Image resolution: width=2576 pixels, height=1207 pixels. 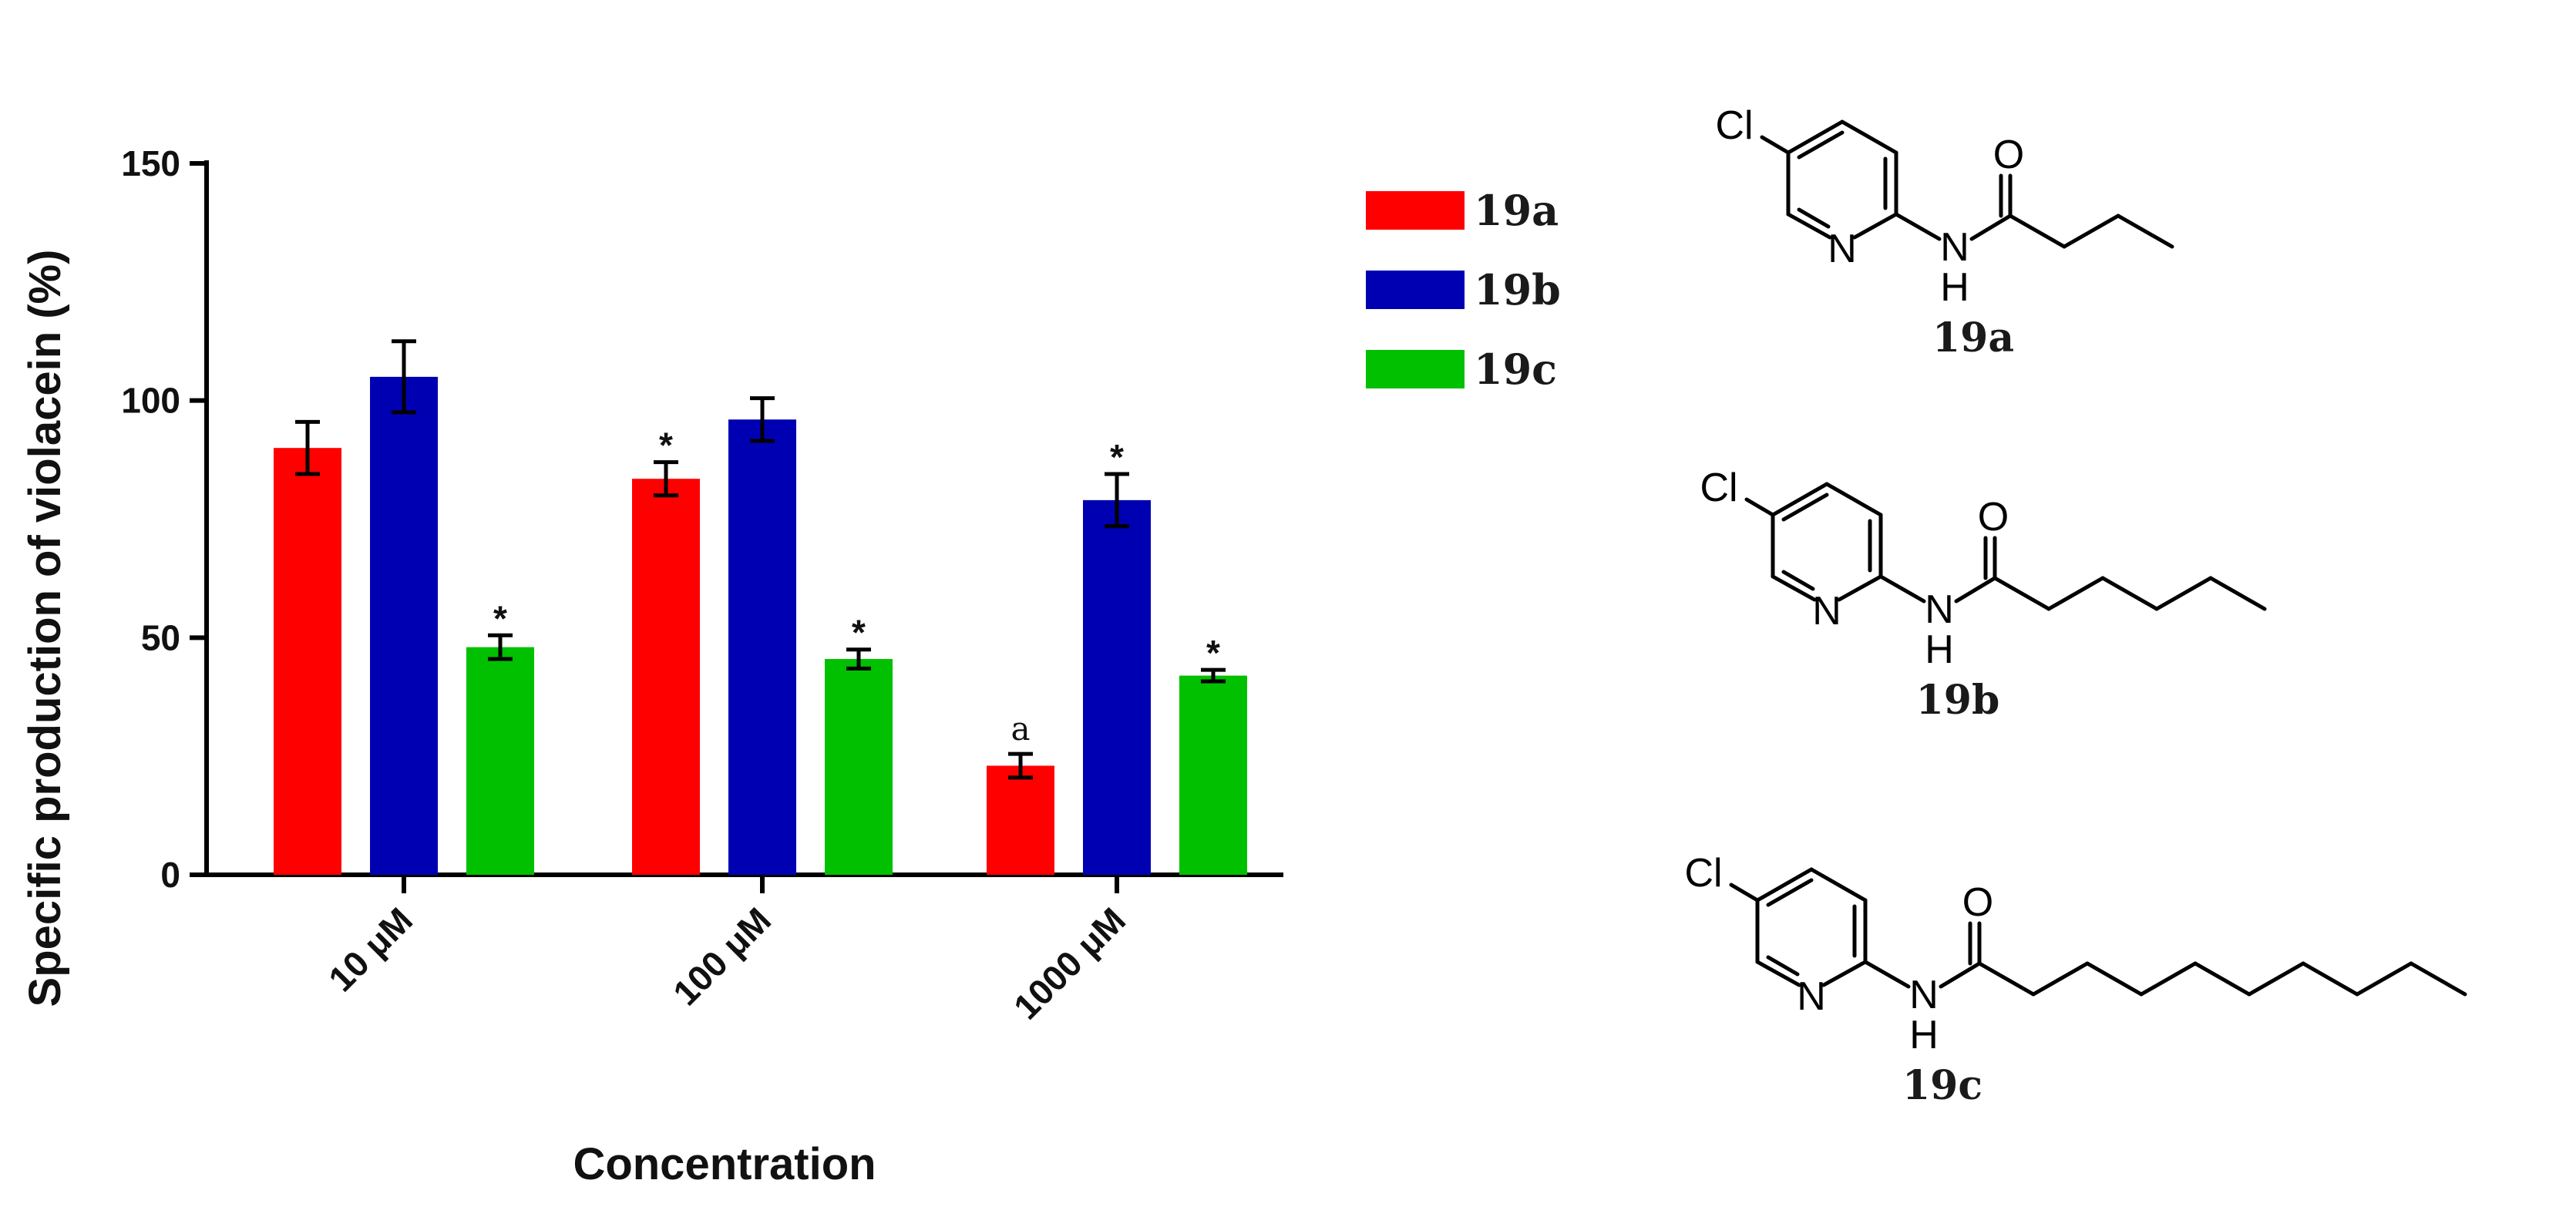 I want to click on molecule-label: 19b, so click(x=1958, y=700).